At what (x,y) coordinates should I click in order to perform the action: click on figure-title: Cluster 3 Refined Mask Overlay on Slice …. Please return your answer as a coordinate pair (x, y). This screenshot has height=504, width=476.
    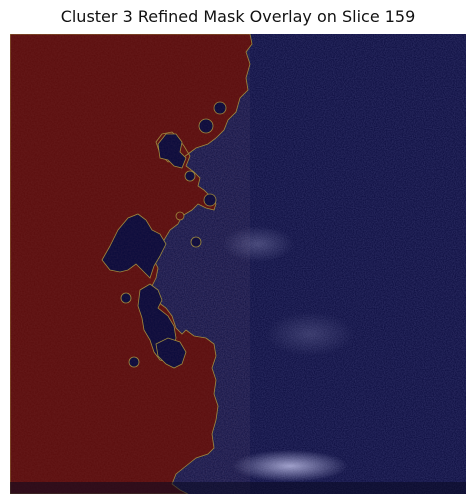
    Looking at the image, I should click on (238, 16).